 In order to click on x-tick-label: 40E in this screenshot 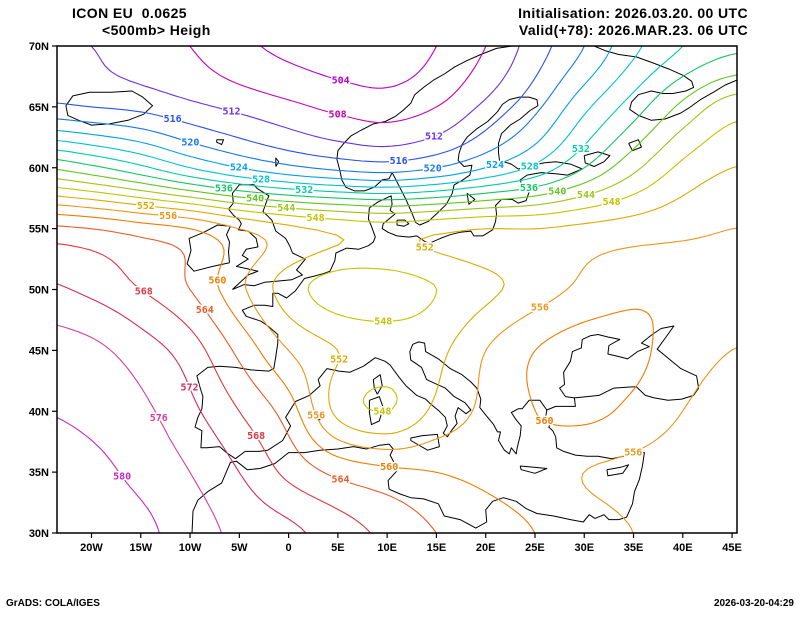, I will do `click(683, 548)`.